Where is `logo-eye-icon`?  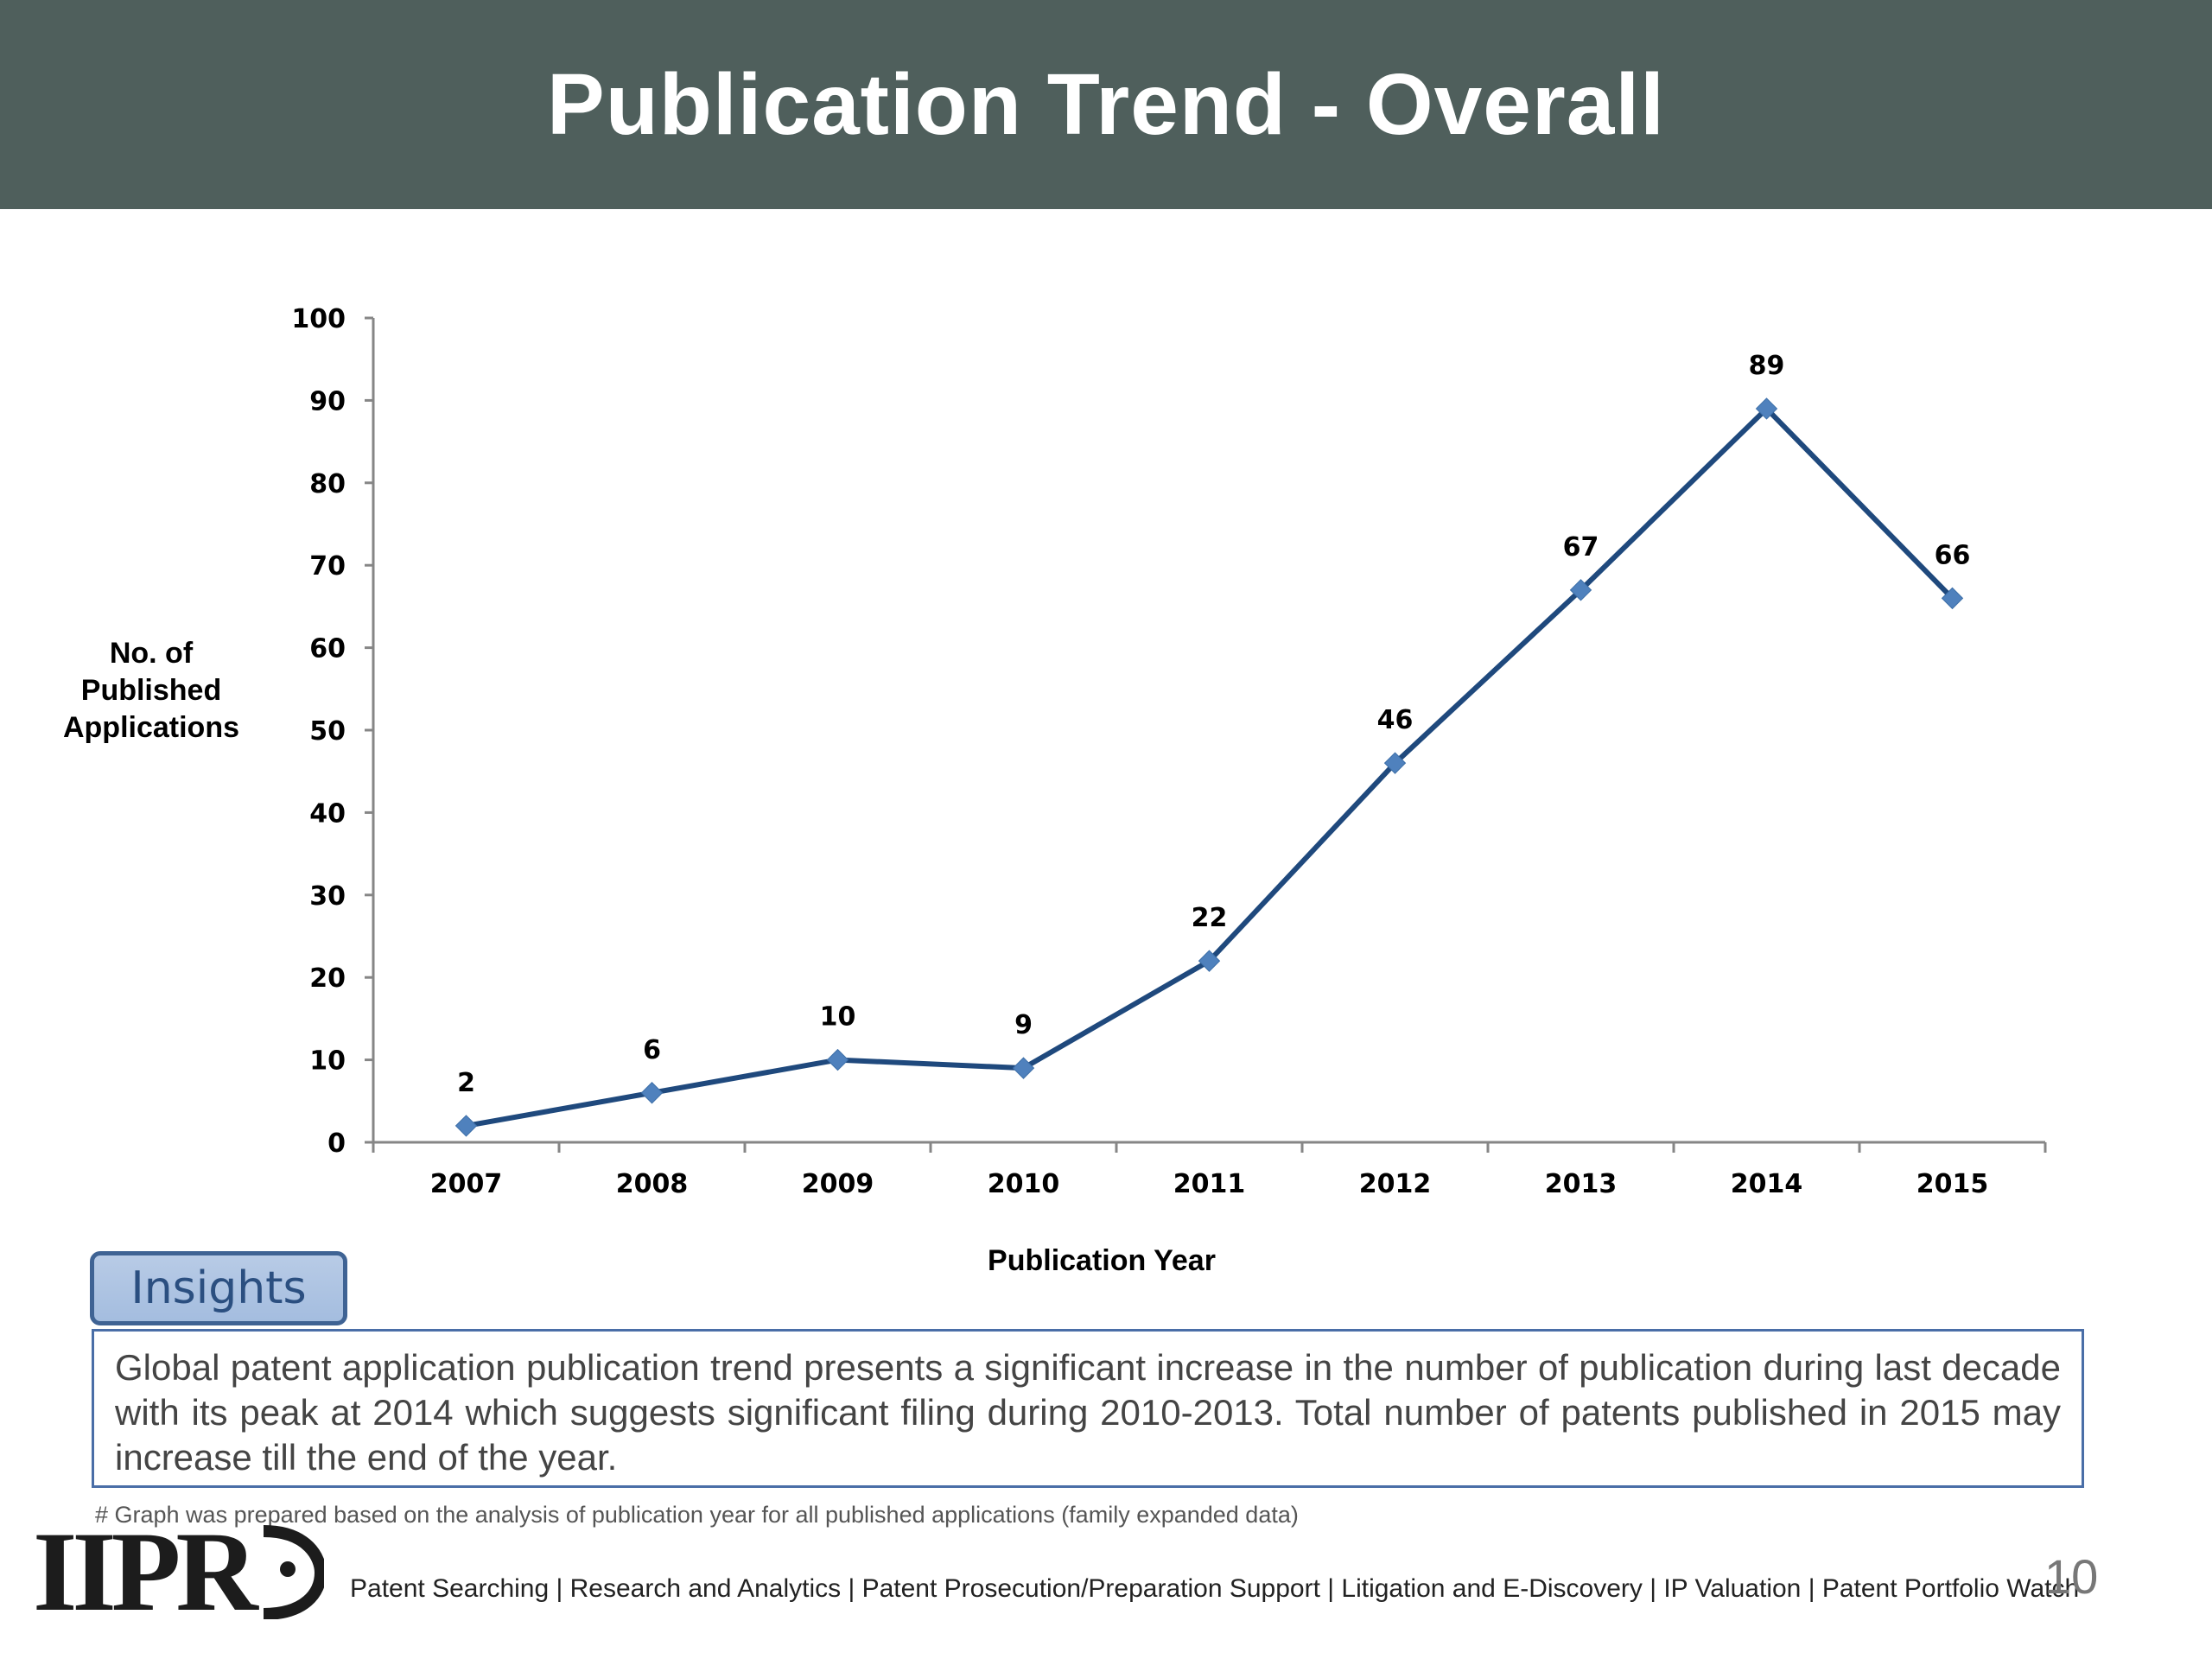
logo-eye-icon is located at coordinates (293, 1571).